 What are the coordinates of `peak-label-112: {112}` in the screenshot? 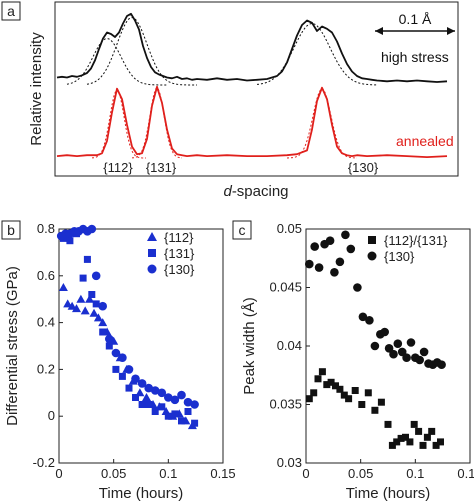 It's located at (118, 167).